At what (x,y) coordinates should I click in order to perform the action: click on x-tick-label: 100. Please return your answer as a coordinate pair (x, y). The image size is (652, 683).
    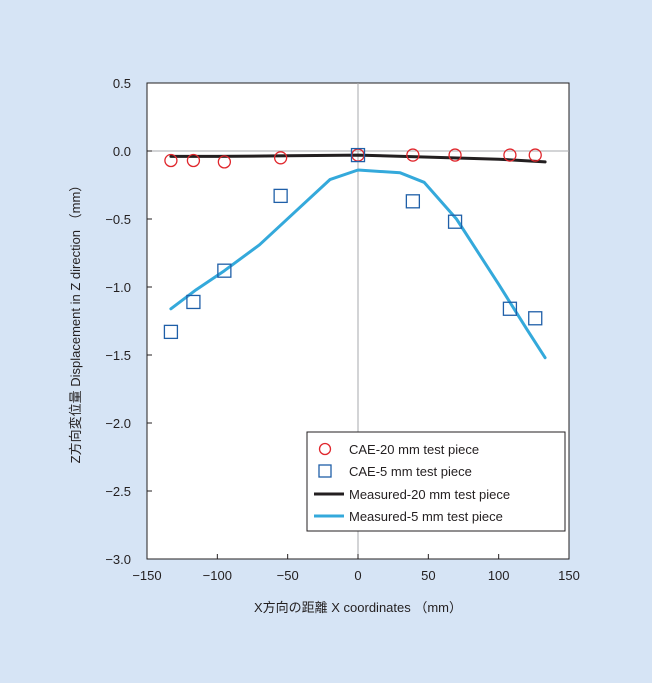
    Looking at the image, I should click on (499, 575).